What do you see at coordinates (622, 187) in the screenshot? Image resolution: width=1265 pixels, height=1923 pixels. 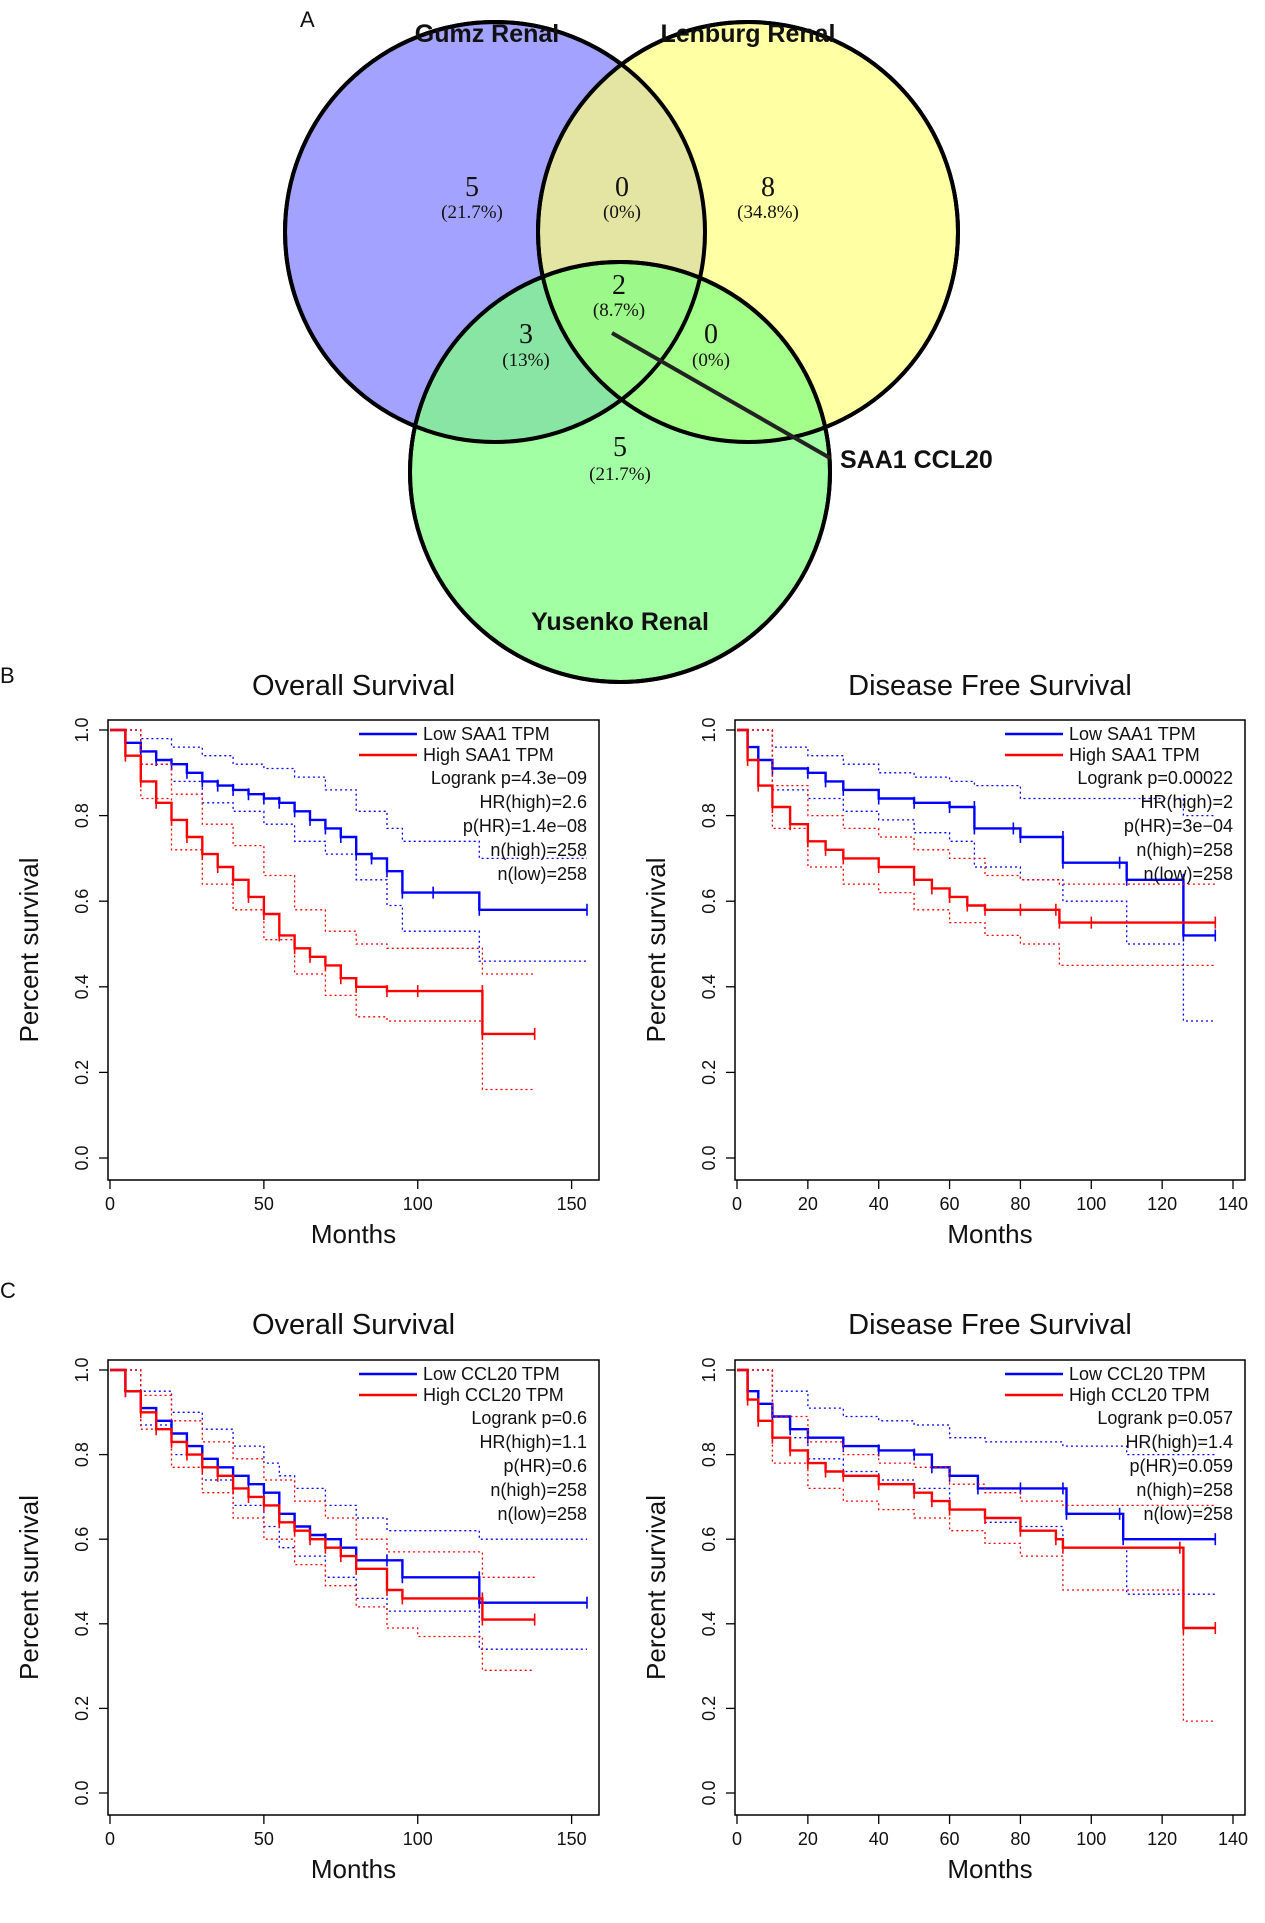 I see `venn-count-gumz-lenburg: 0` at bounding box center [622, 187].